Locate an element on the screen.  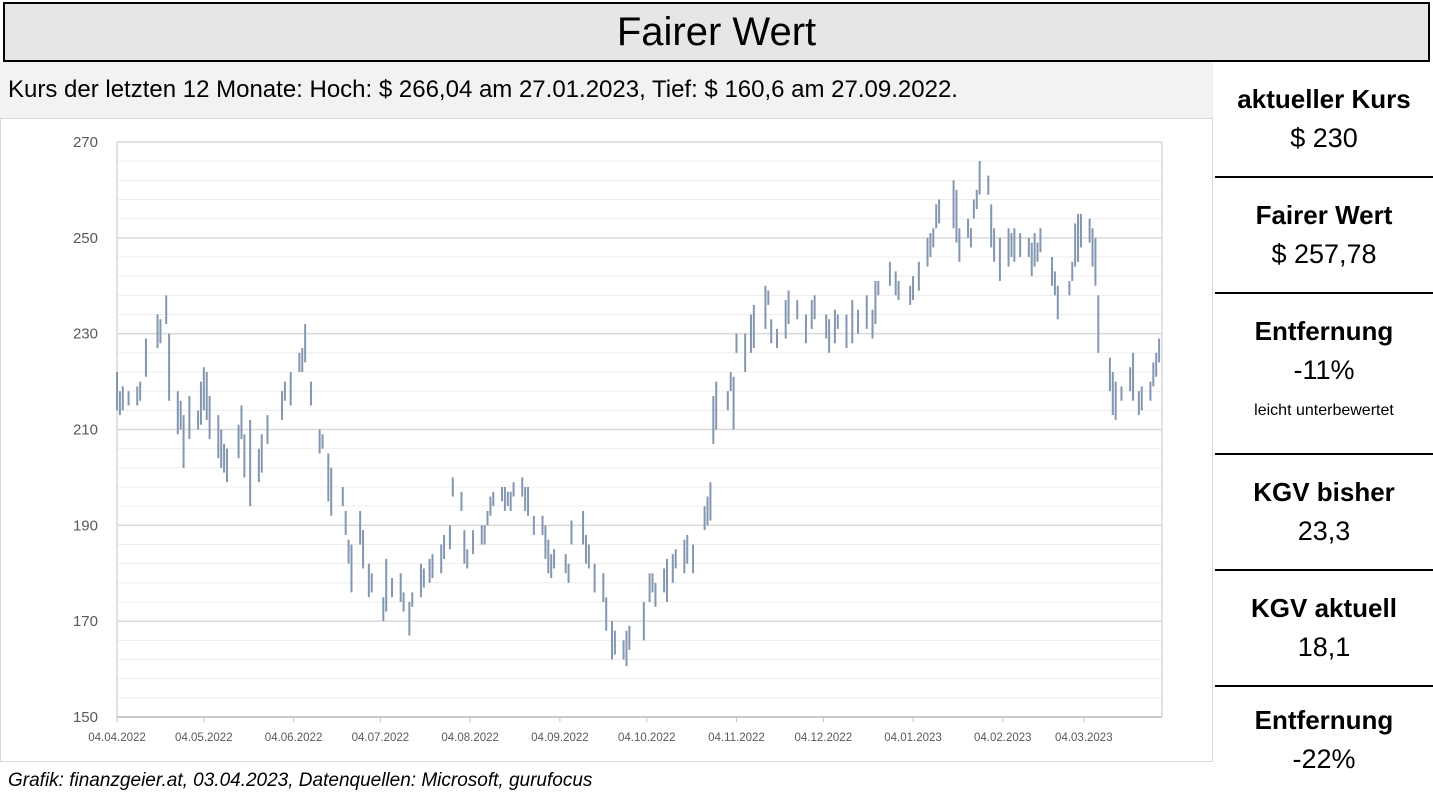
x-tick-label: 04.11.2022 is located at coordinates (736, 738).